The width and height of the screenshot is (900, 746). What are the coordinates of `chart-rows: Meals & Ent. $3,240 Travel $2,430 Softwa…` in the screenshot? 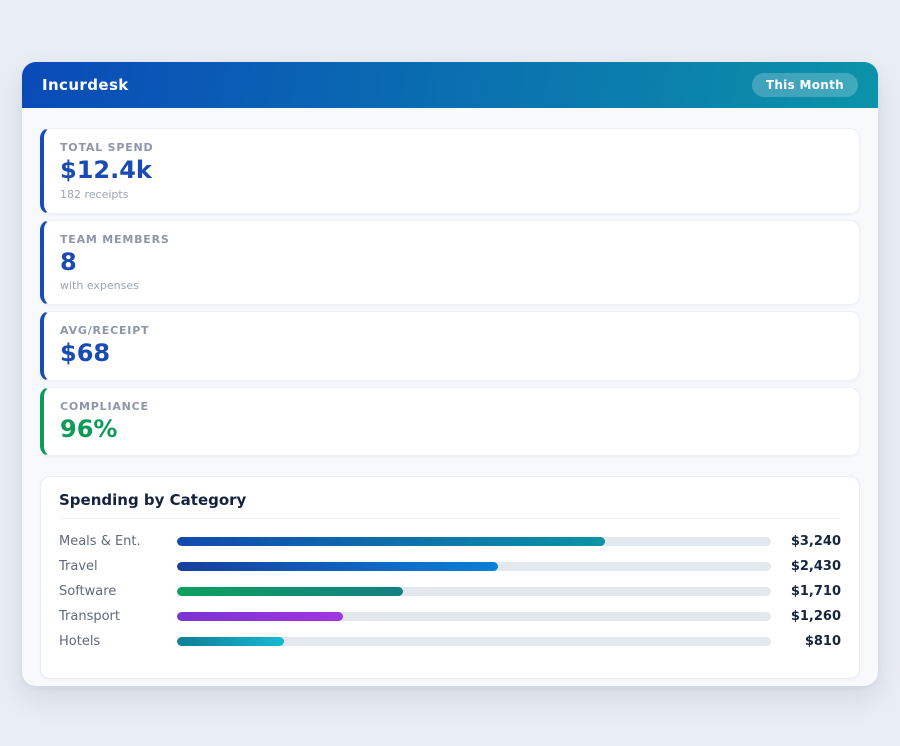 It's located at (450, 591).